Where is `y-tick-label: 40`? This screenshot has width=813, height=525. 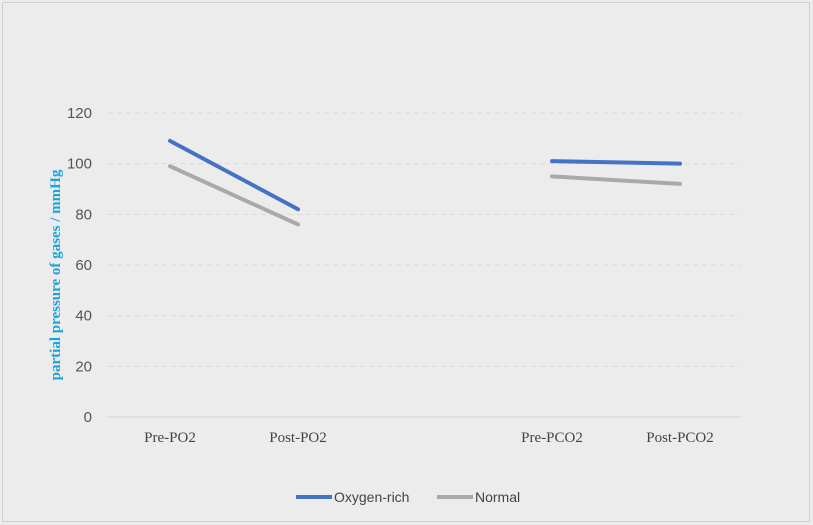
y-tick-label: 40 is located at coordinates (83, 316).